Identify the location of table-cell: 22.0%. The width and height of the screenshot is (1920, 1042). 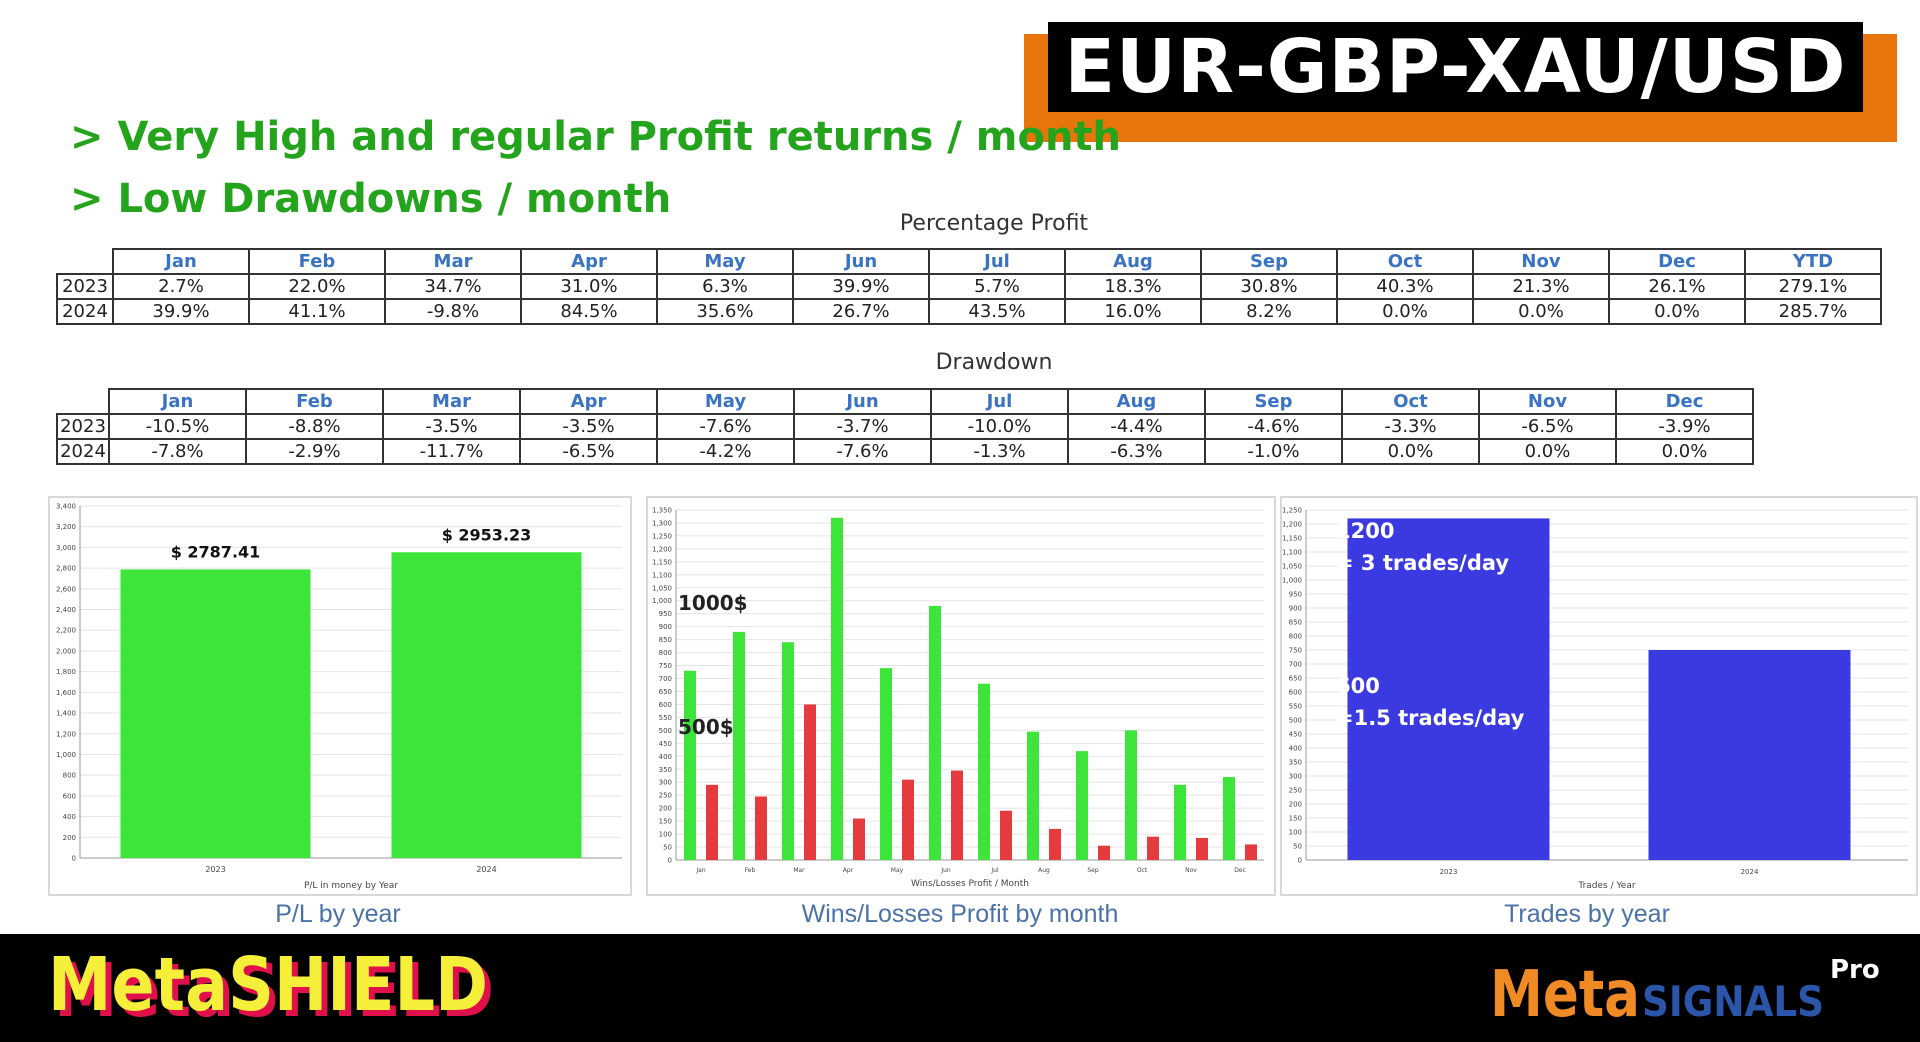
(317, 286).